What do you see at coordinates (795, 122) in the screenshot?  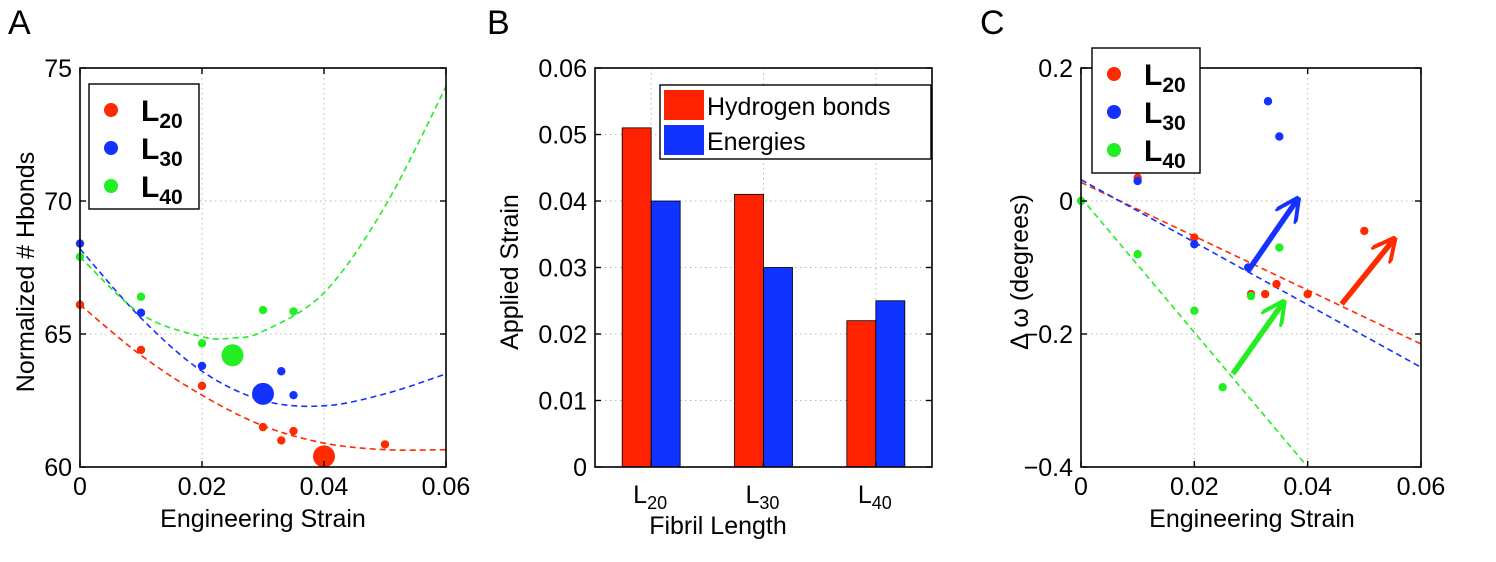 I see `panel-b-legend-box` at bounding box center [795, 122].